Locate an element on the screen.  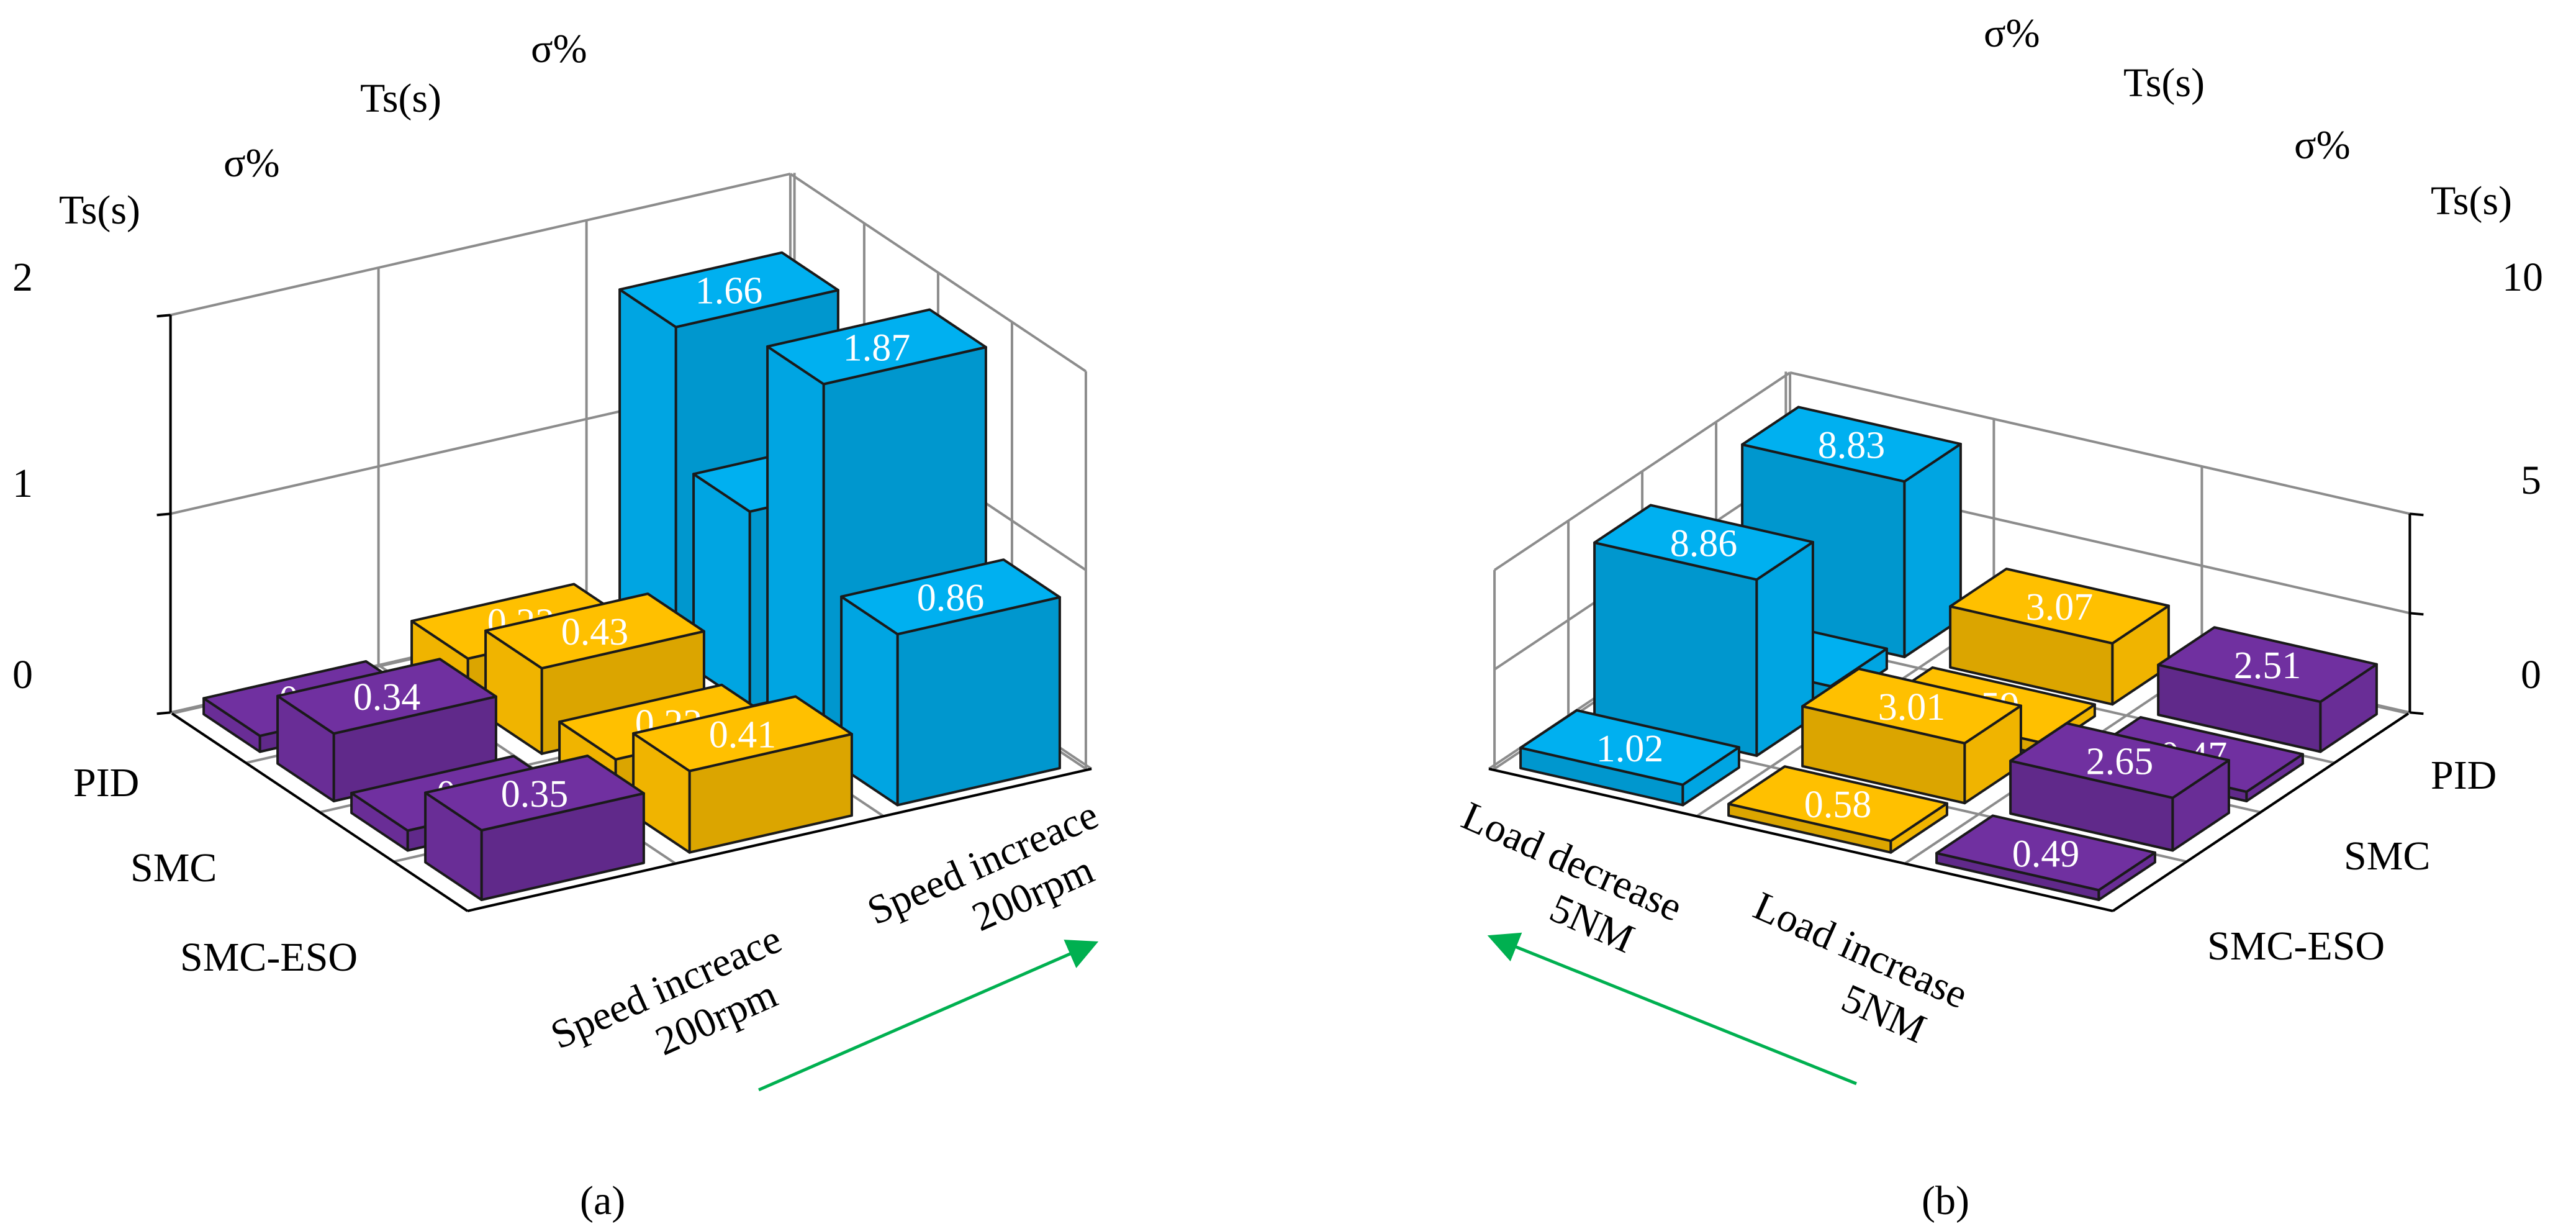
bar-value-label: 8.86 is located at coordinates (1704, 543).